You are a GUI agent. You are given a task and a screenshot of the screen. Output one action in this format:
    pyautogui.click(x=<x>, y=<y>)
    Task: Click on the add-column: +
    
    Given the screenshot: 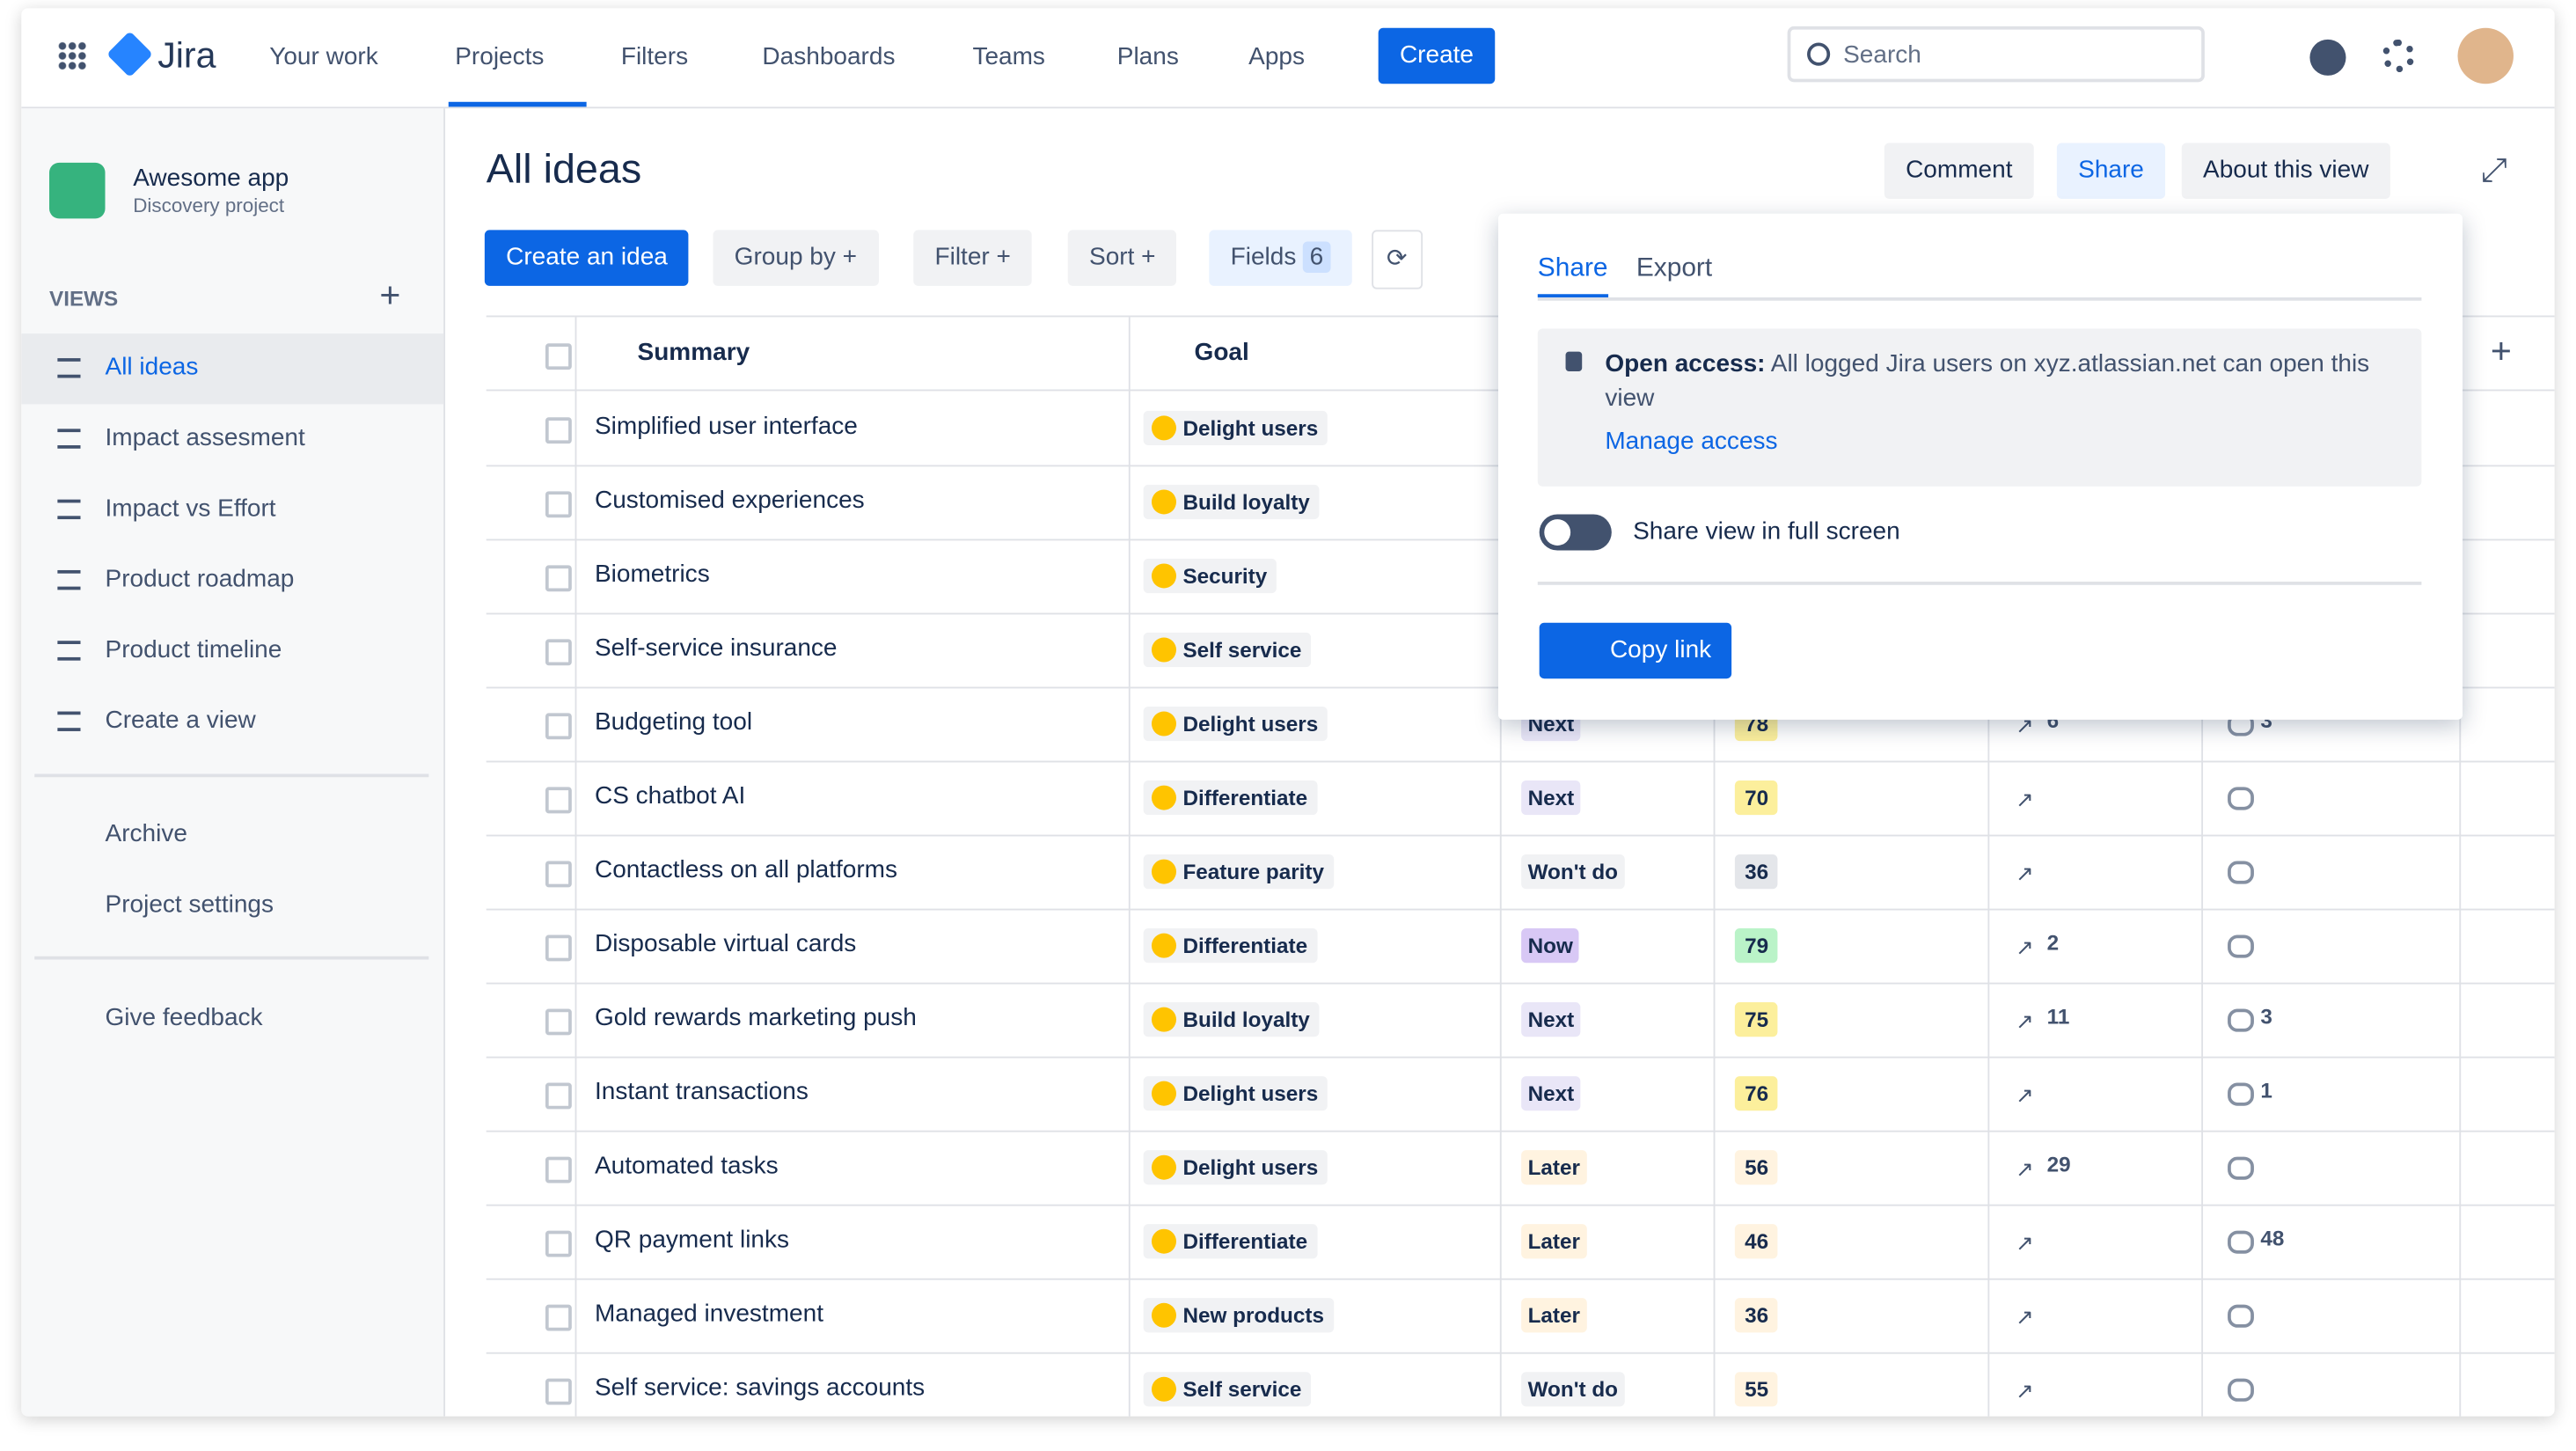 What is the action you would take?
    pyautogui.click(x=2501, y=351)
    